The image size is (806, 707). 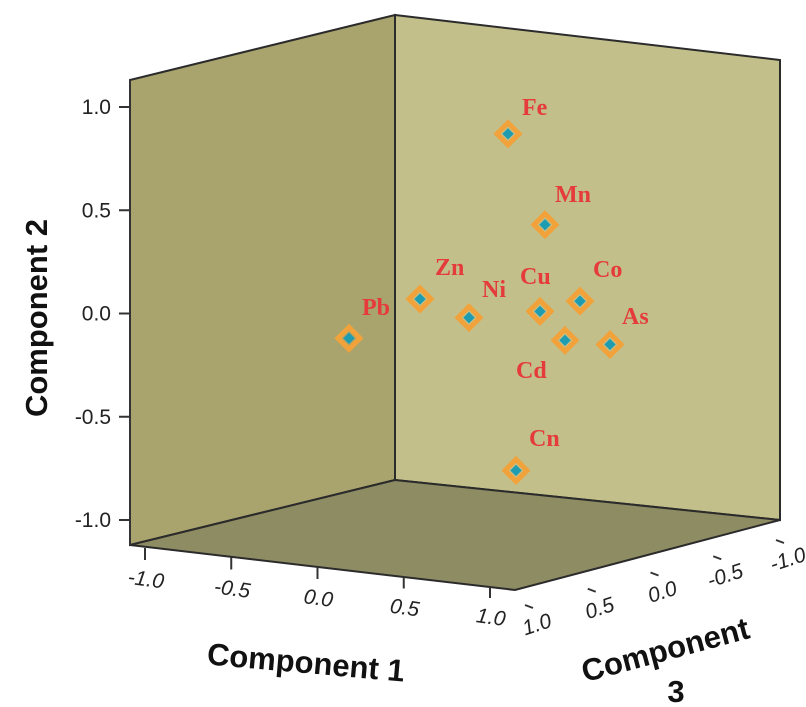 What do you see at coordinates (93, 417) in the screenshot?
I see `y-tick-label: -0.5` at bounding box center [93, 417].